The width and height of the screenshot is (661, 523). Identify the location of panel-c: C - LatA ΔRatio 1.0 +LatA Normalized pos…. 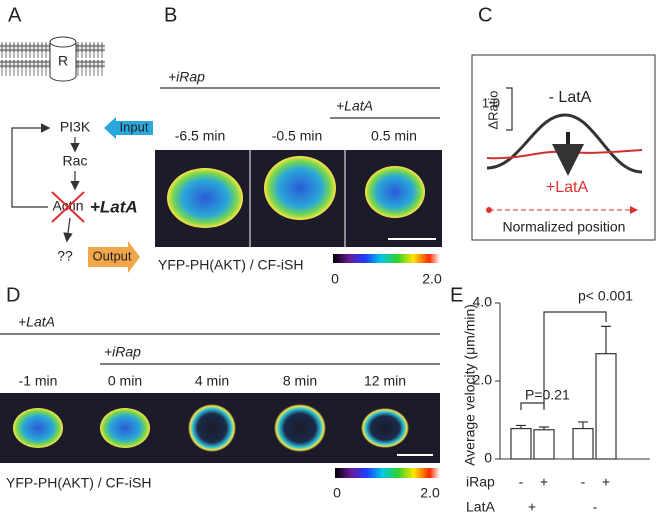
(563, 122).